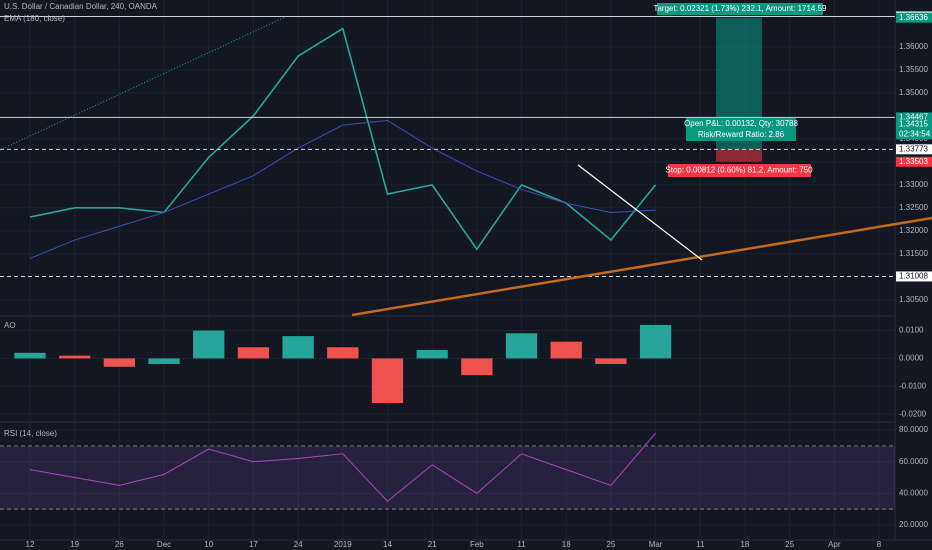 The image size is (932, 550). I want to click on y-tick-label: 1.35500, so click(913, 69).